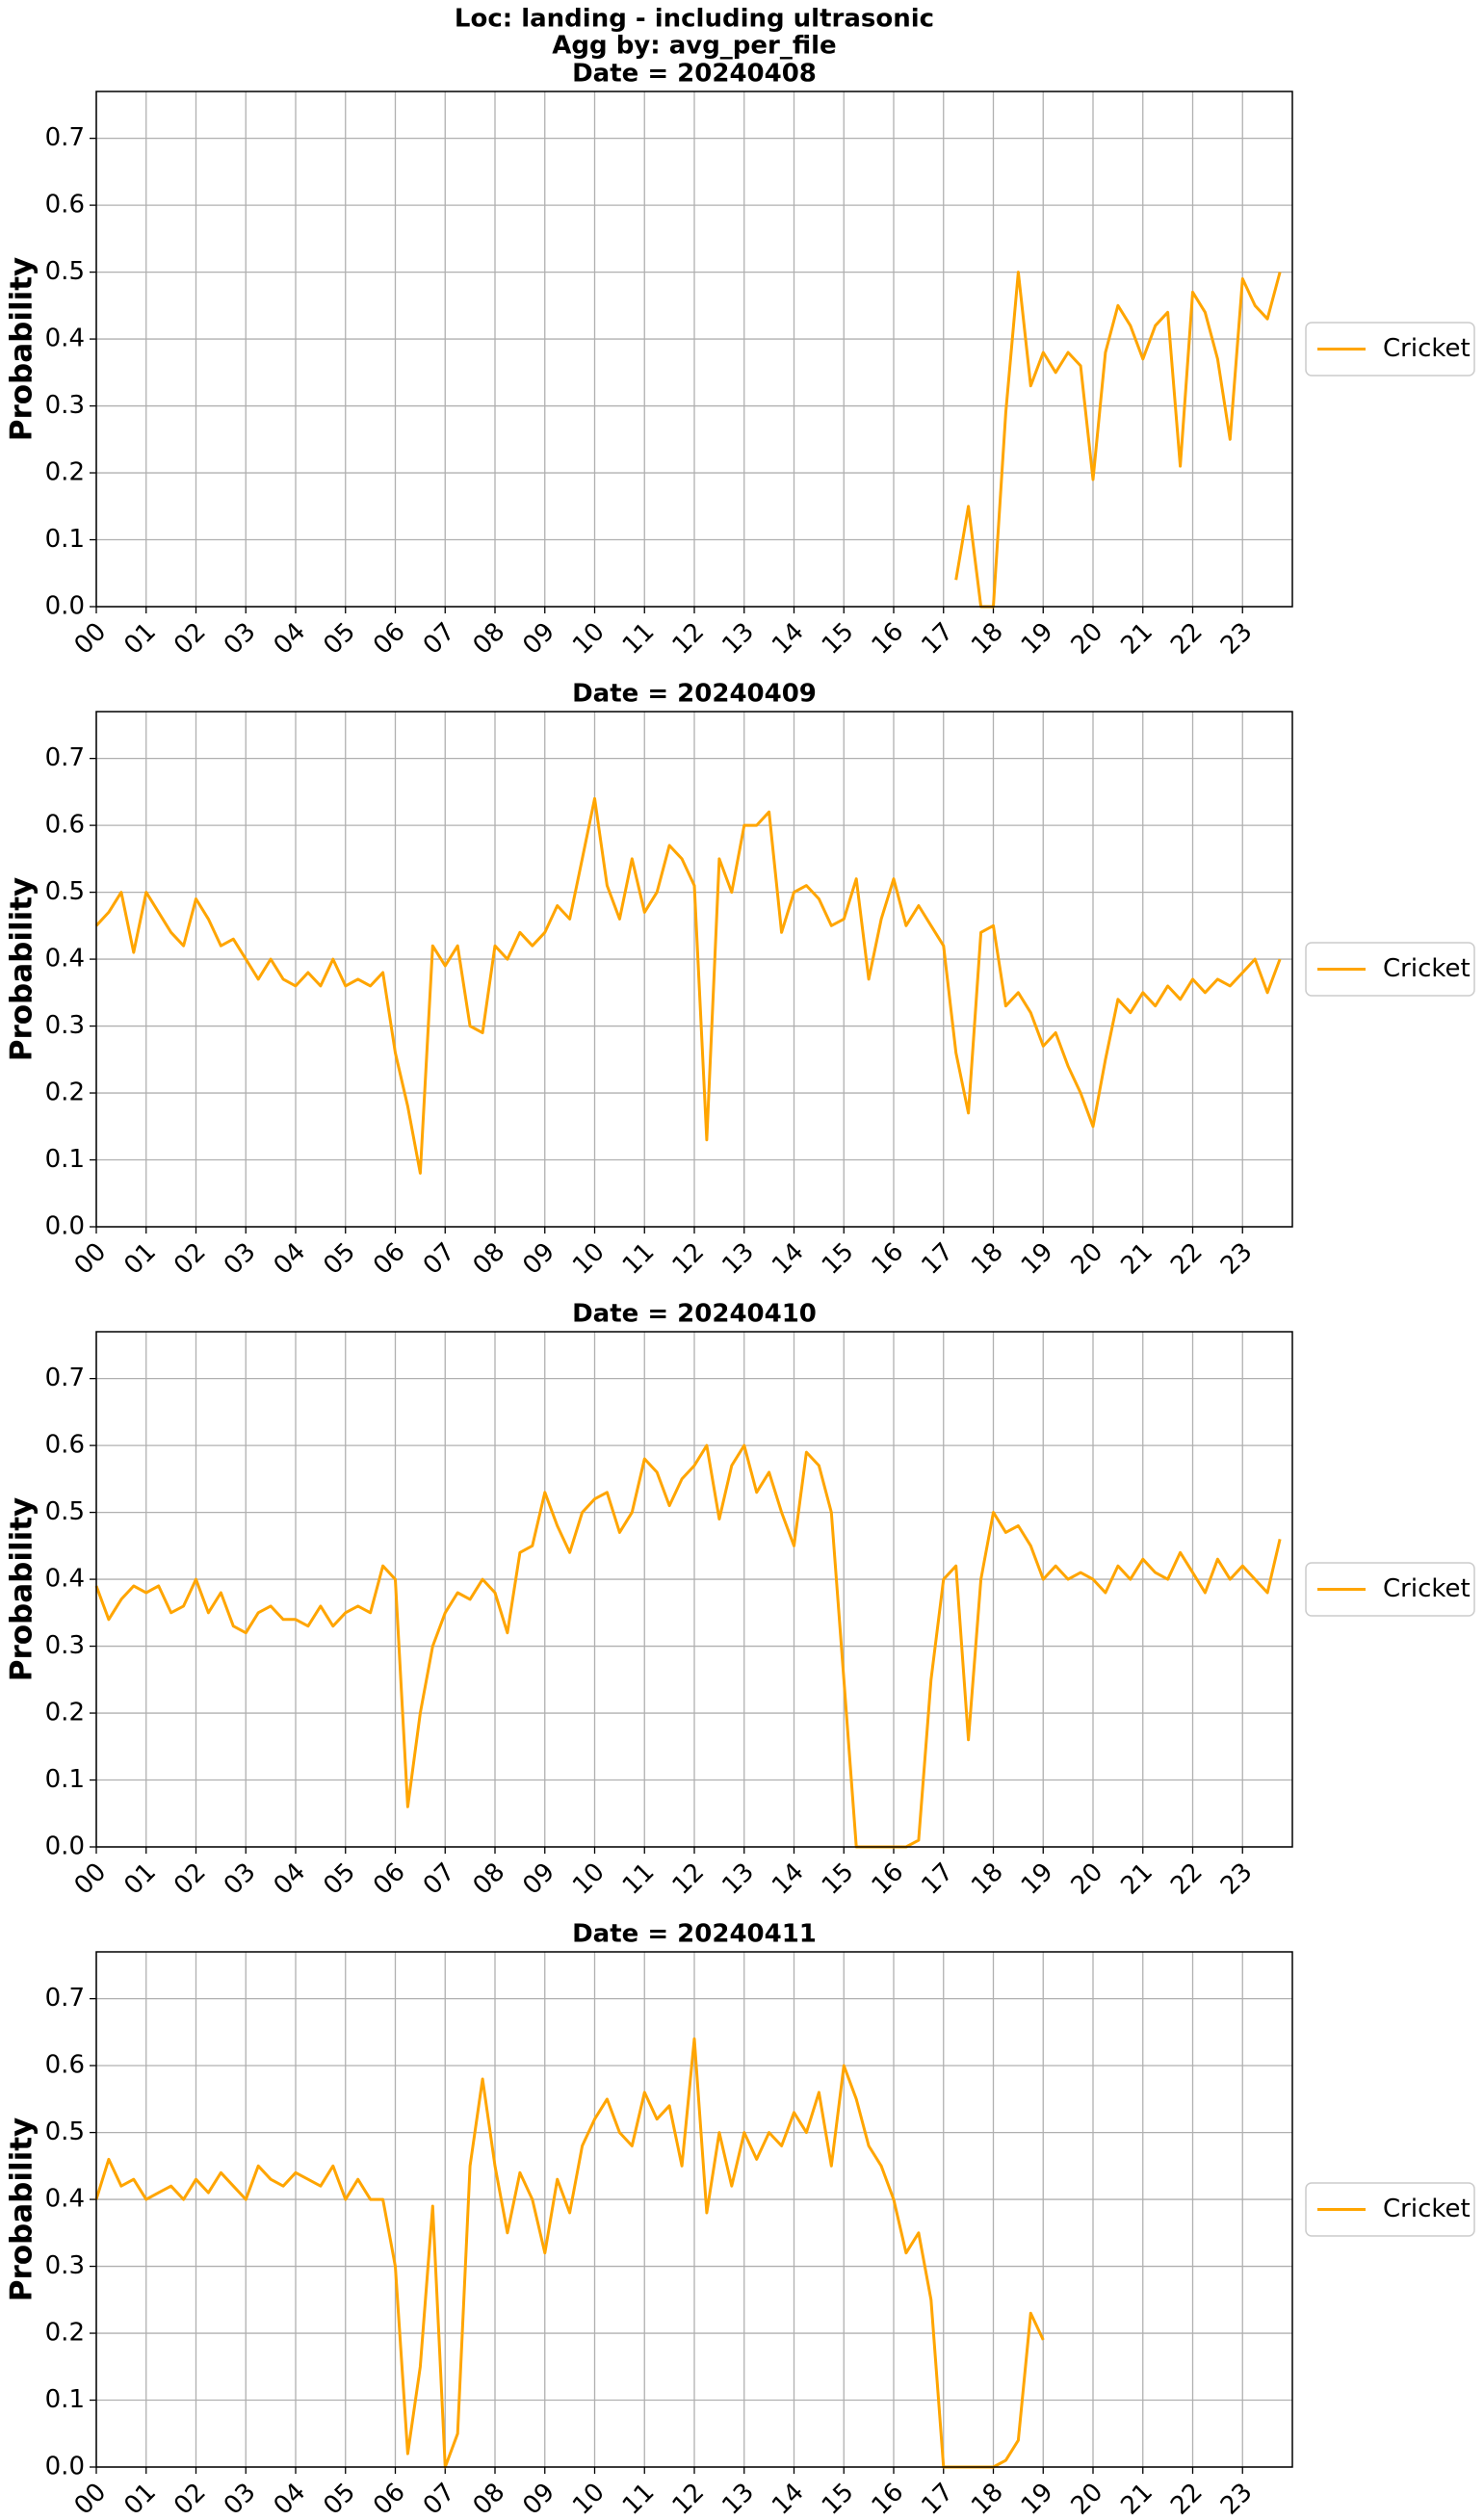 This screenshot has width=1484, height=2520. Describe the element at coordinates (694, 74) in the screenshot. I see `chart-title: Date = 20240408` at that location.